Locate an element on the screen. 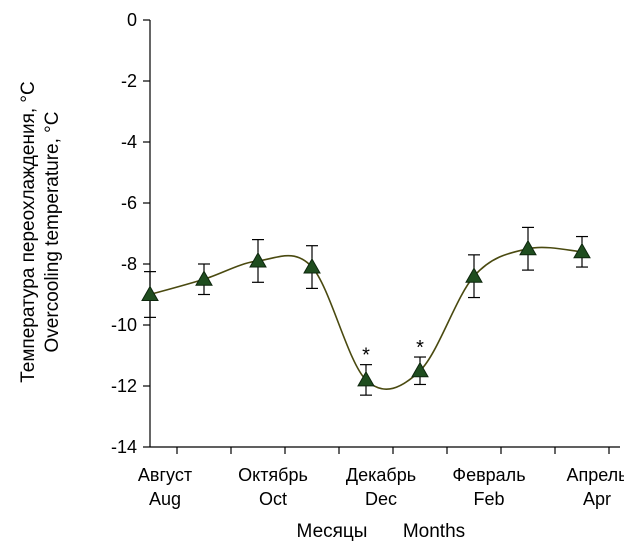  x-tick-label-russian: Апрель is located at coordinates (595, 475).